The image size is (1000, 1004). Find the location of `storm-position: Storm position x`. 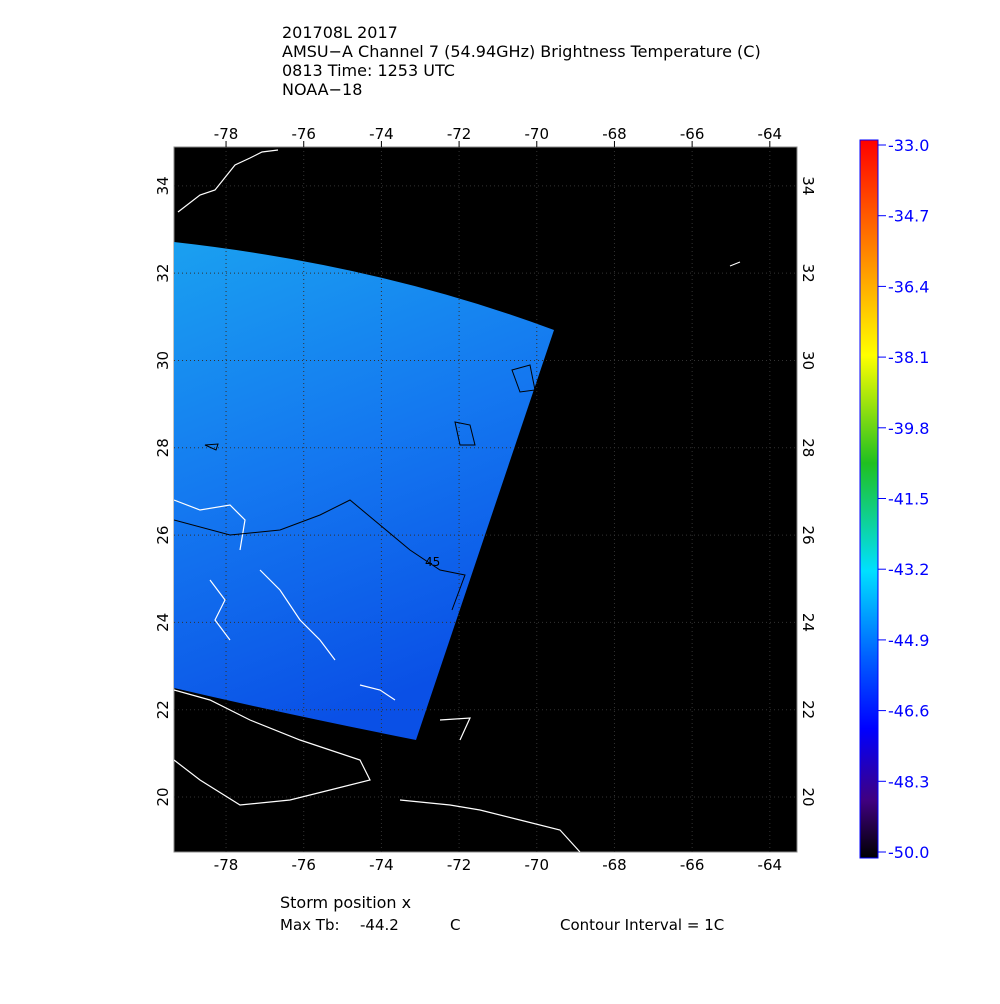

storm-position: Storm position x is located at coordinates (345, 902).